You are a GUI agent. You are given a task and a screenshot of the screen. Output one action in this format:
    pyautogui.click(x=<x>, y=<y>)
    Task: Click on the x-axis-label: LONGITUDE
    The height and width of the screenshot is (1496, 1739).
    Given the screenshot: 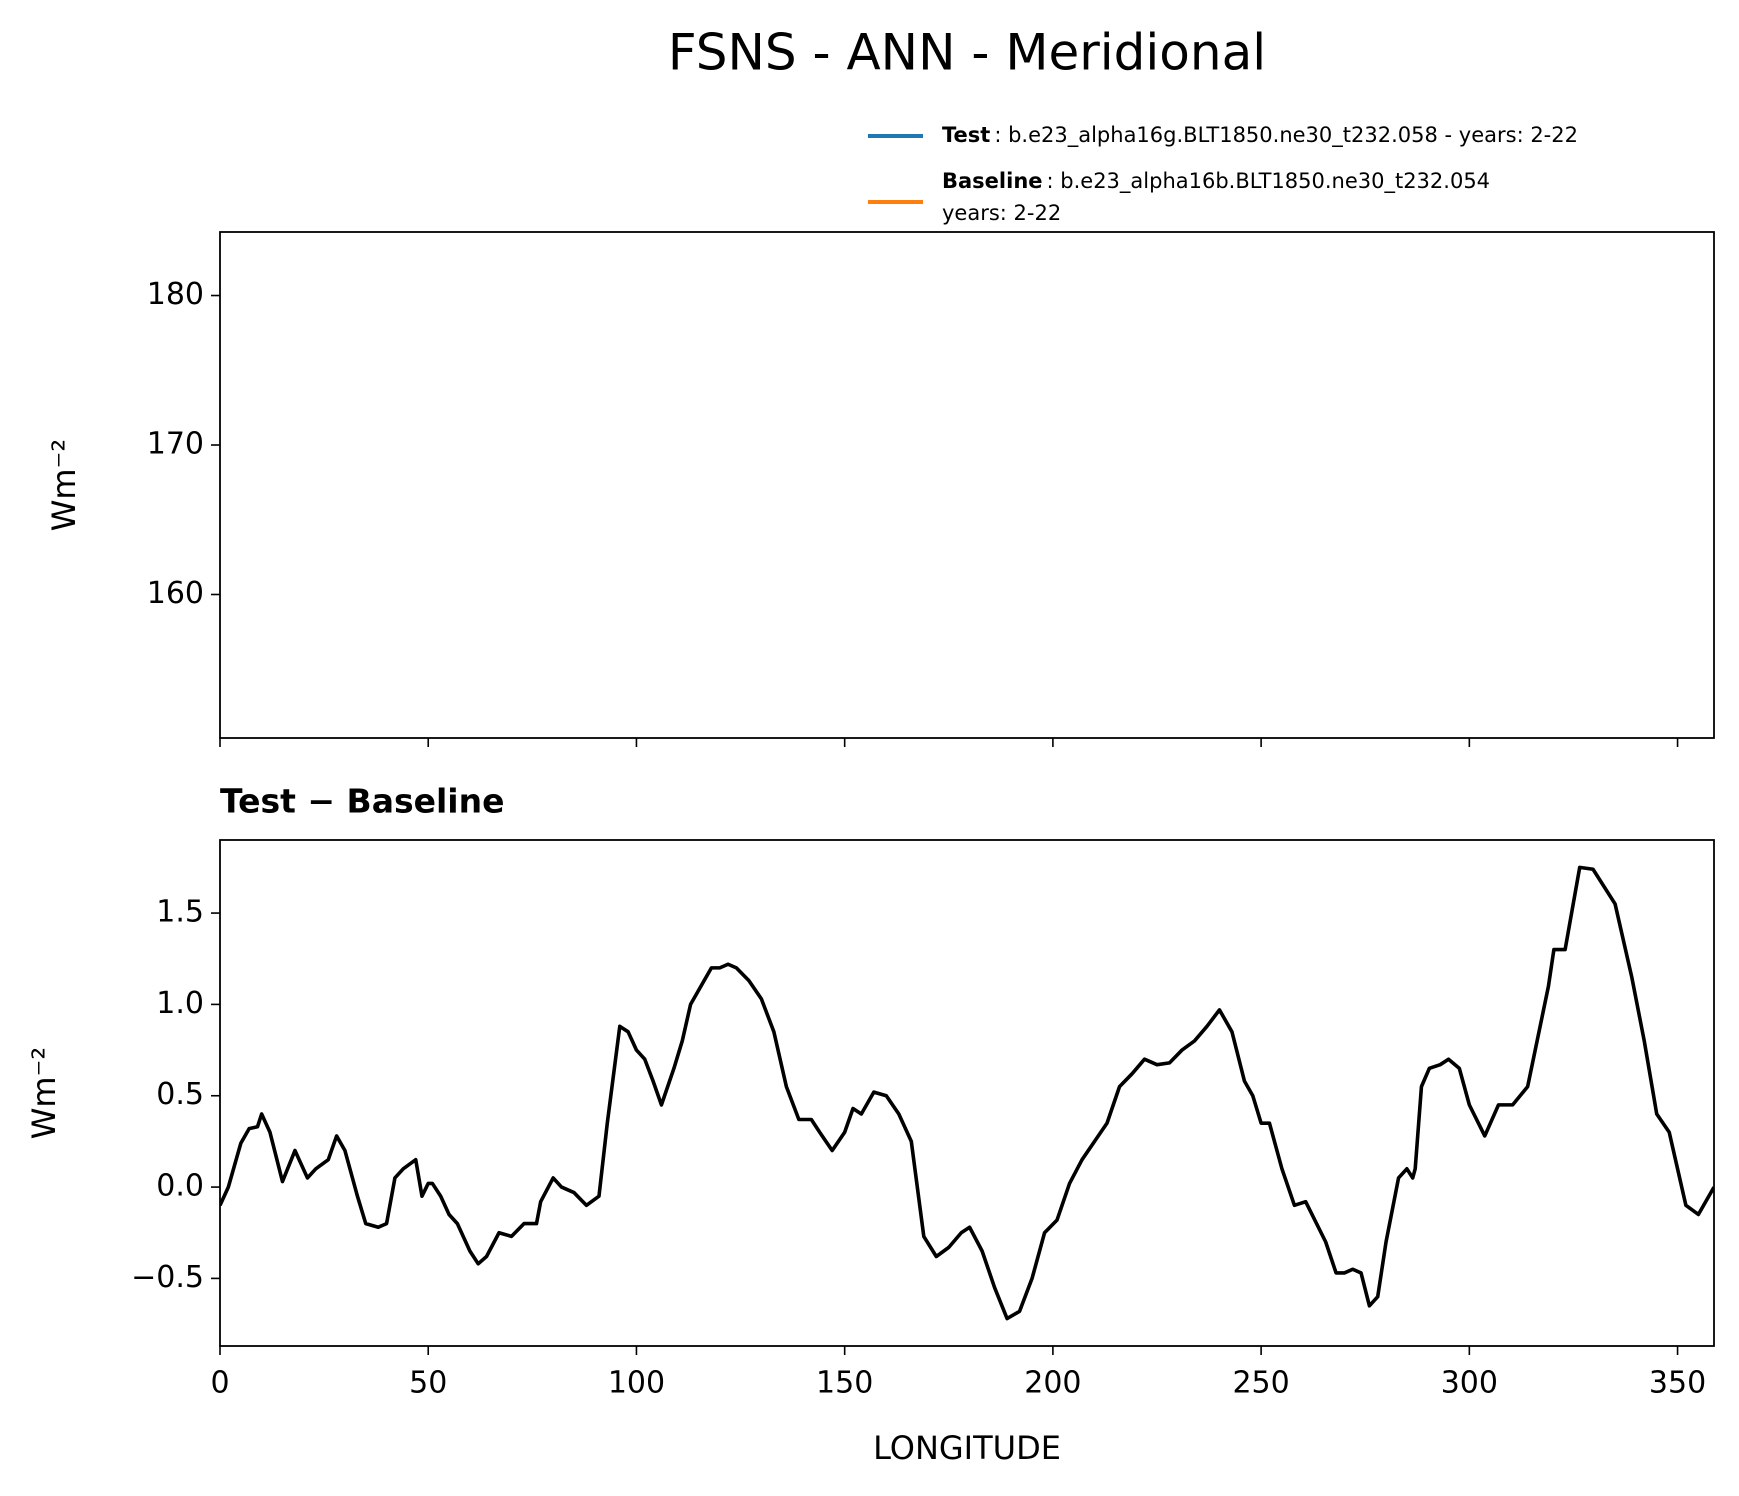 What is the action you would take?
    pyautogui.click(x=967, y=1448)
    